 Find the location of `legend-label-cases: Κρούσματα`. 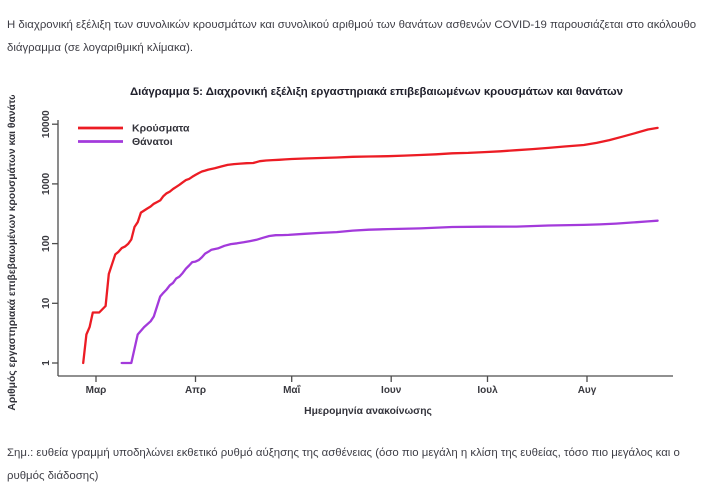

legend-label-cases: Κρούσματα is located at coordinates (161, 129).